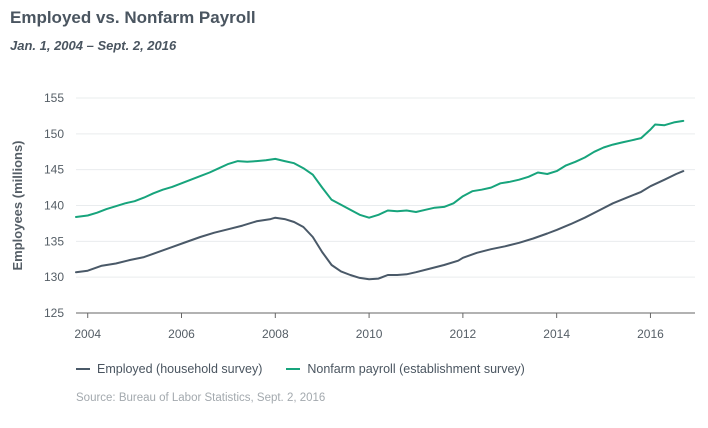 The width and height of the screenshot is (708, 428). What do you see at coordinates (180, 369) in the screenshot?
I see `legend-label-employed: Employed (household survey)` at bounding box center [180, 369].